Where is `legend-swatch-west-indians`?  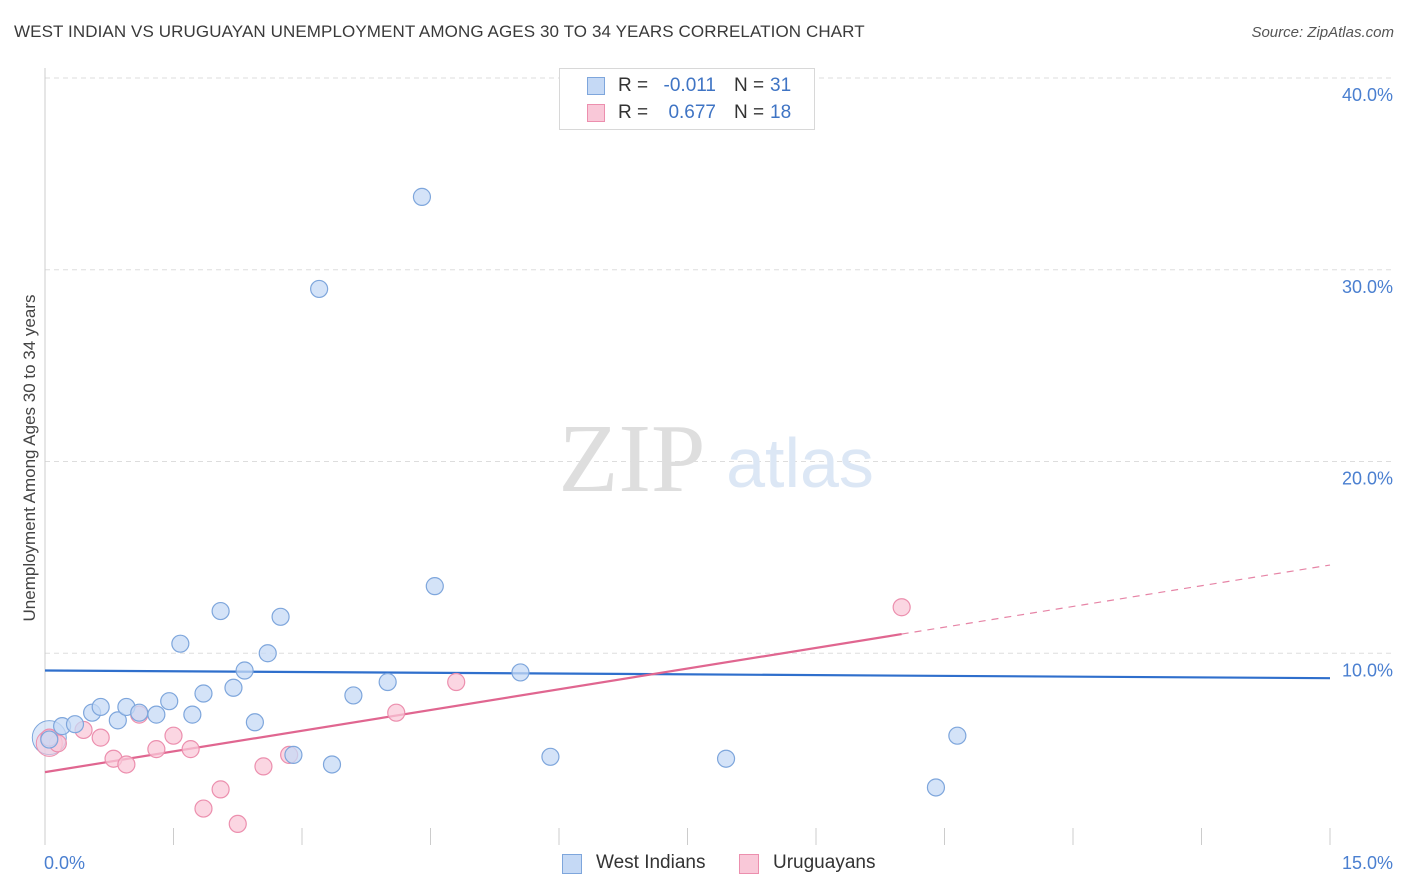 legend-swatch-west-indians is located at coordinates (596, 86).